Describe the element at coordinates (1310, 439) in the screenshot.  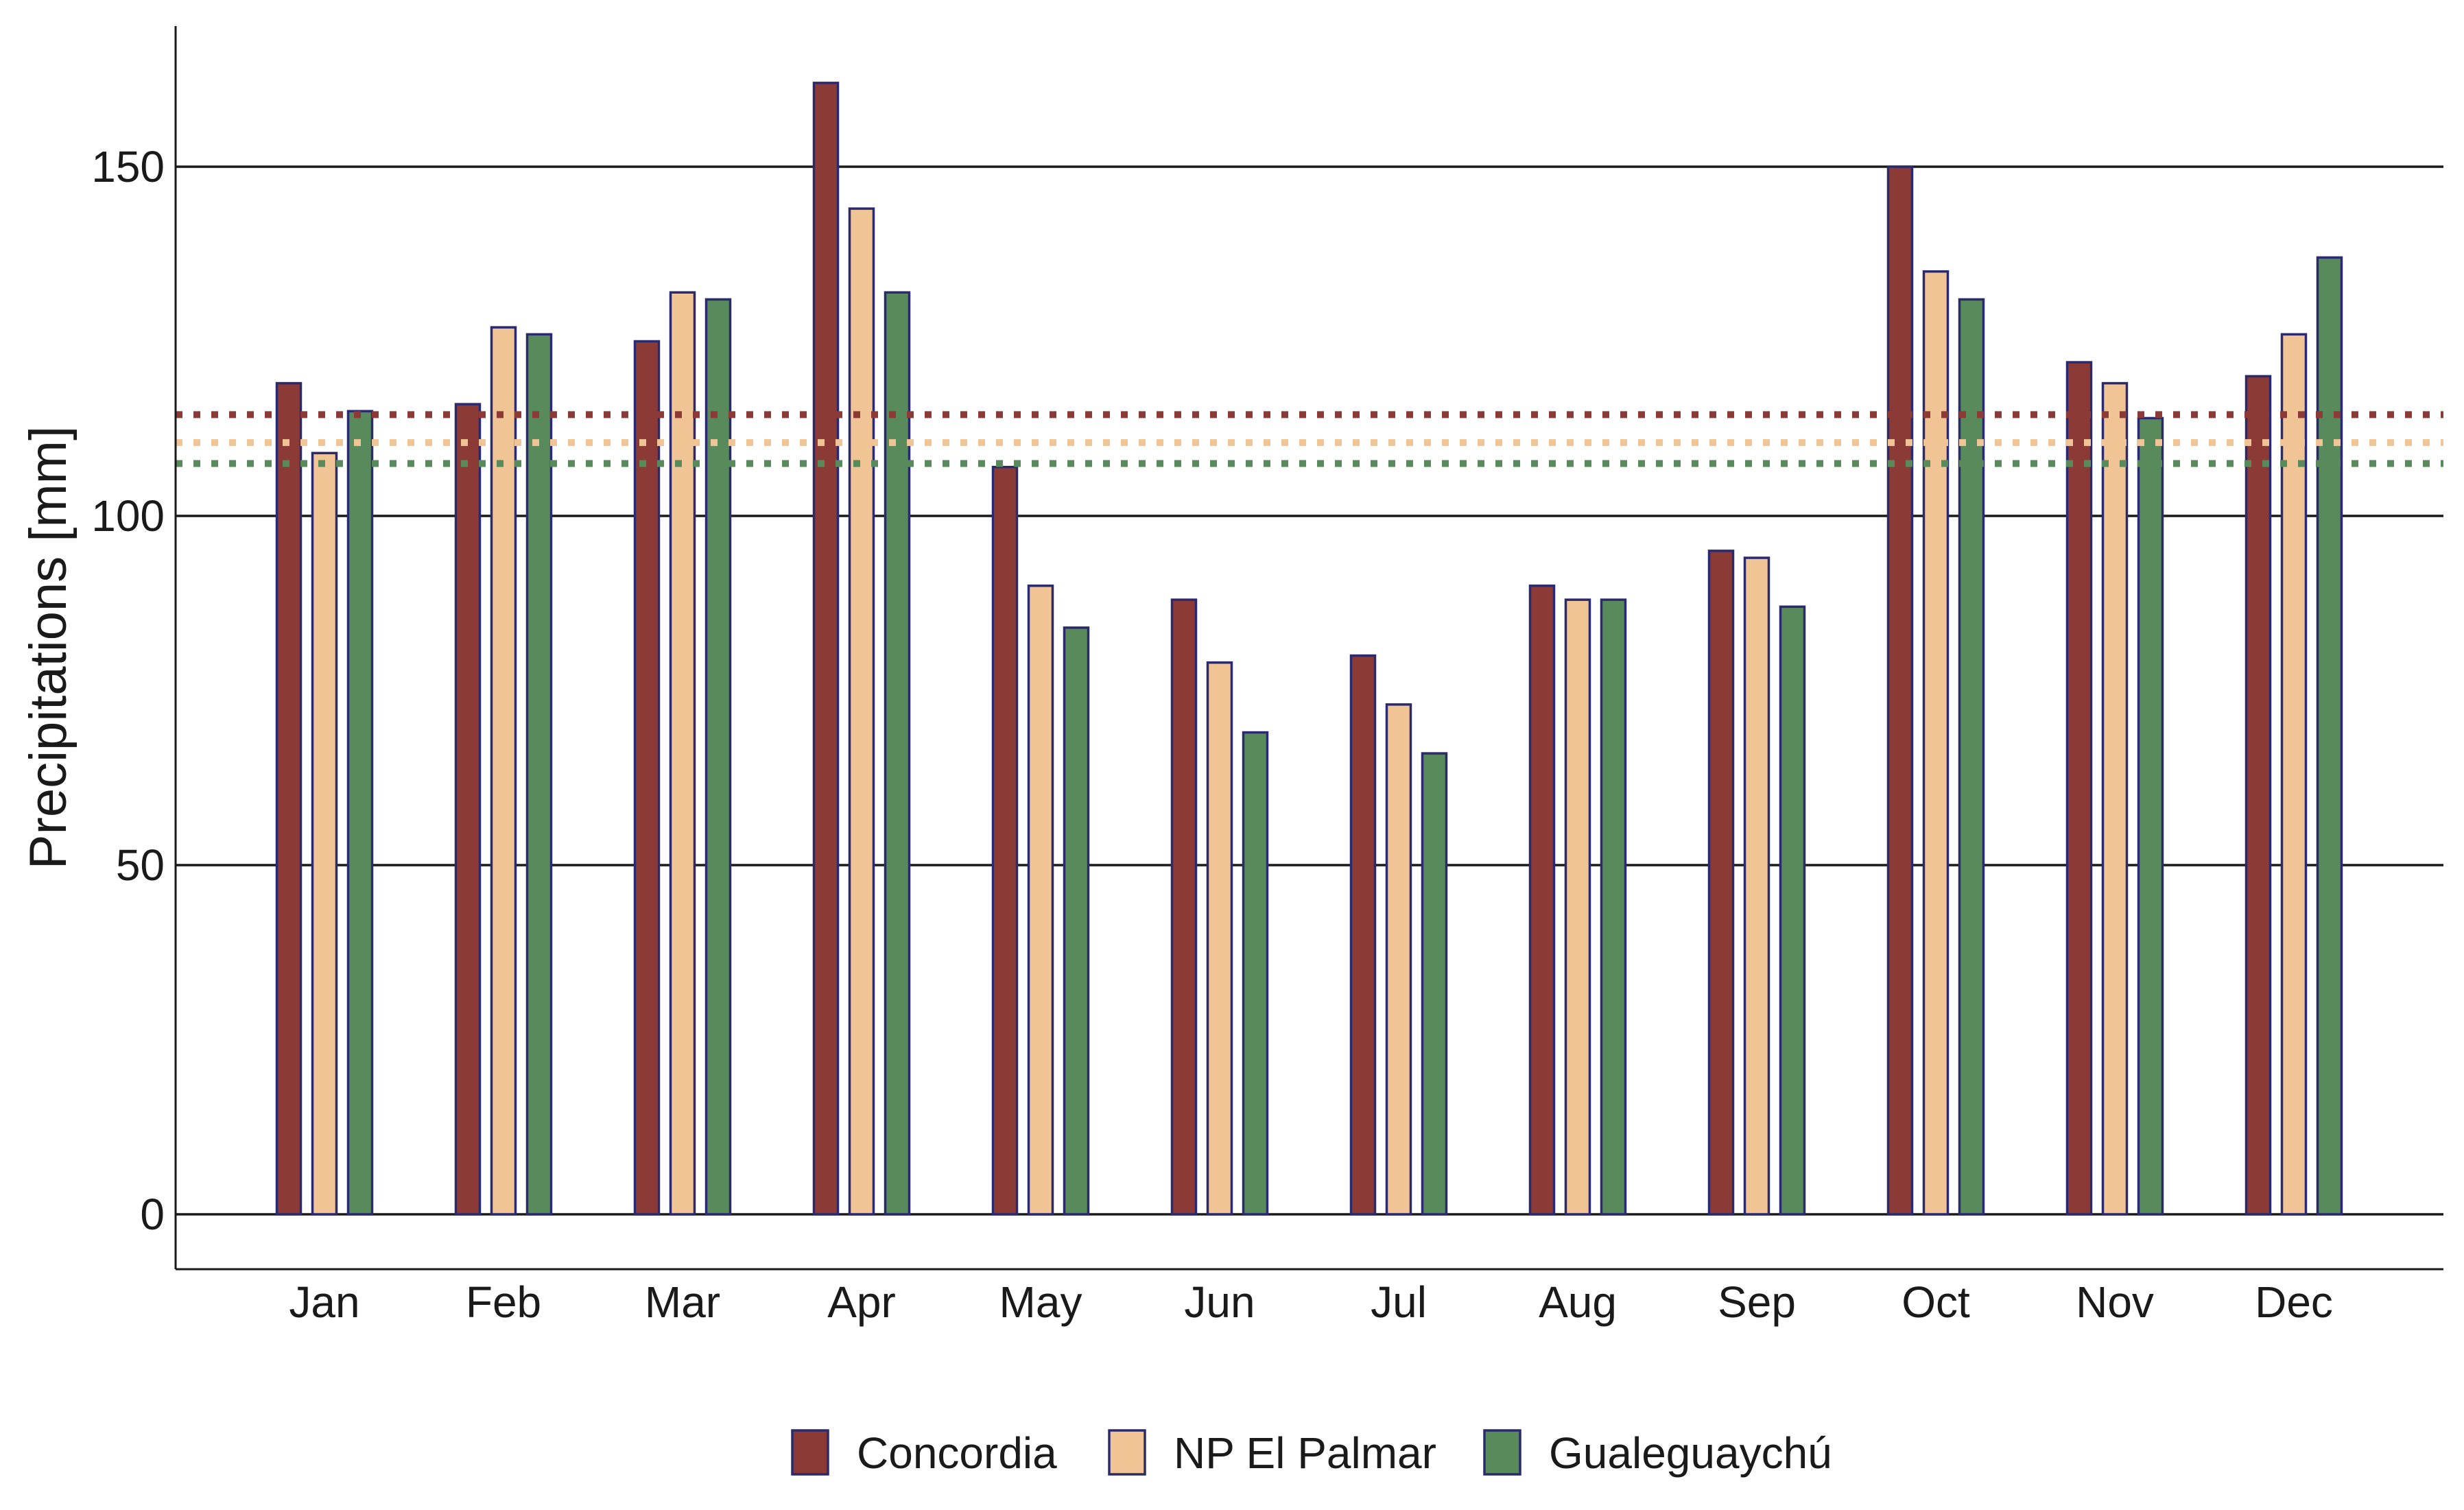
I see `mean-lines` at that location.